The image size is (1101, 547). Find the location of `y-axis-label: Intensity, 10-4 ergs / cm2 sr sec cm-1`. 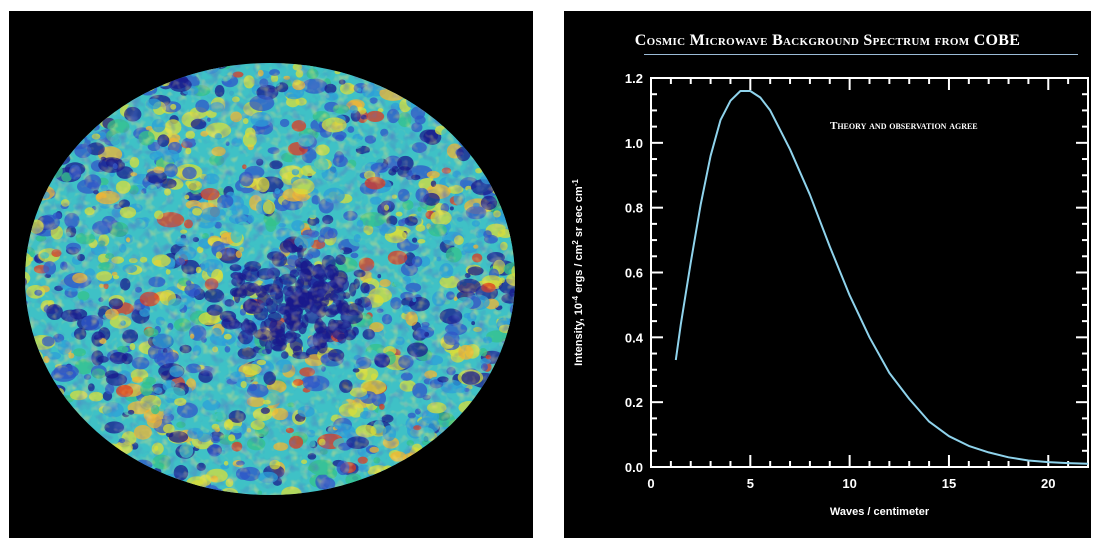

y-axis-label: Intensity, 10-4 ergs / cm2 sr sec cm-1 is located at coordinates (578, 272).